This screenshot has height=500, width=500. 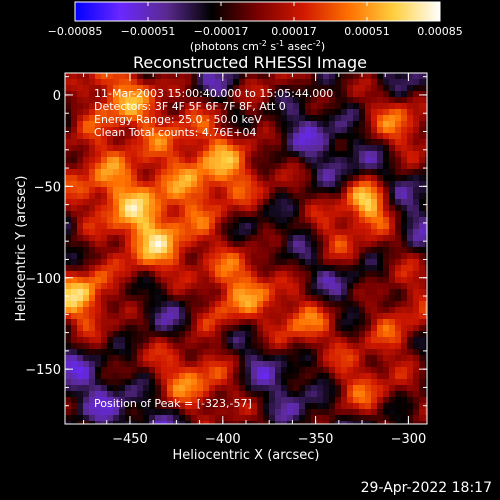 What do you see at coordinates (175, 132) in the screenshot?
I see `annotation-line: Clean Total counts: 4.76E+04` at bounding box center [175, 132].